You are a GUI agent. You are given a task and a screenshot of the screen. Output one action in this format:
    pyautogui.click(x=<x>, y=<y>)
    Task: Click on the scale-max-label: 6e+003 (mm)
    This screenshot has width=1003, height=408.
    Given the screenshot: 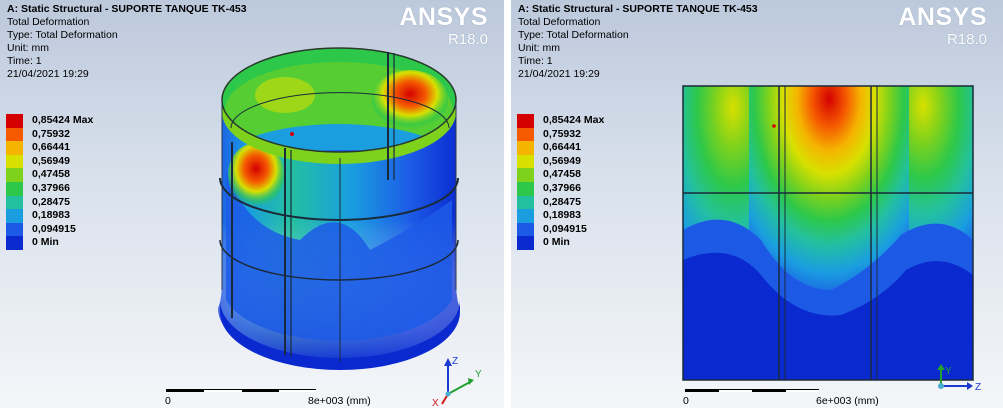 What is the action you would take?
    pyautogui.click(x=847, y=401)
    